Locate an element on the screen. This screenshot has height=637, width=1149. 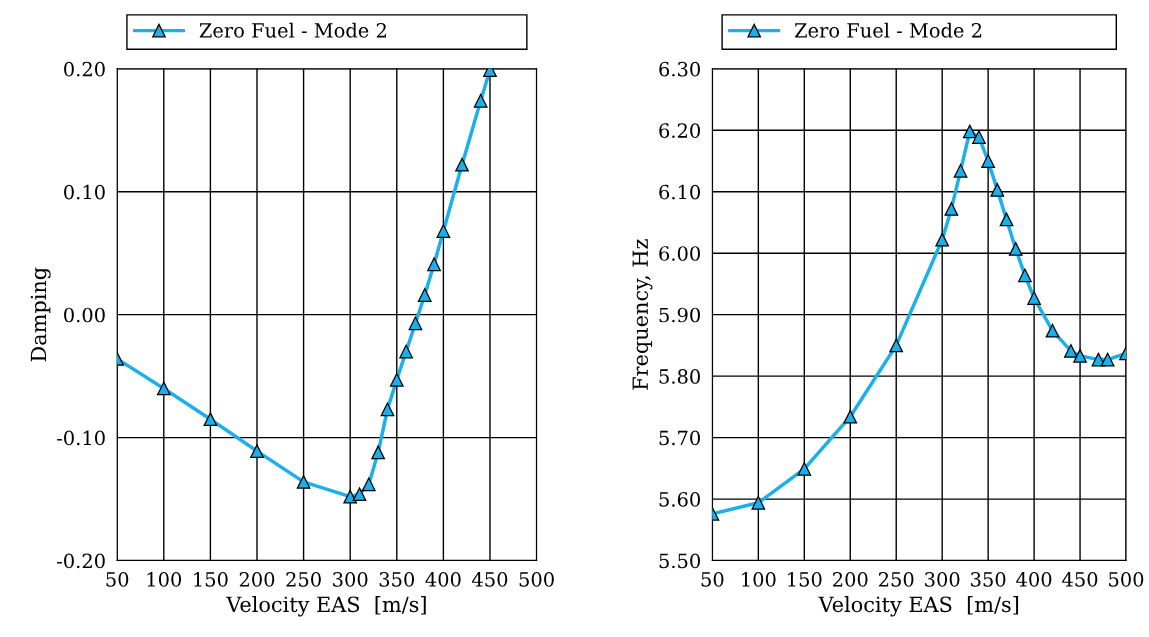
y-tick-label: -0.10 is located at coordinates (81, 438).